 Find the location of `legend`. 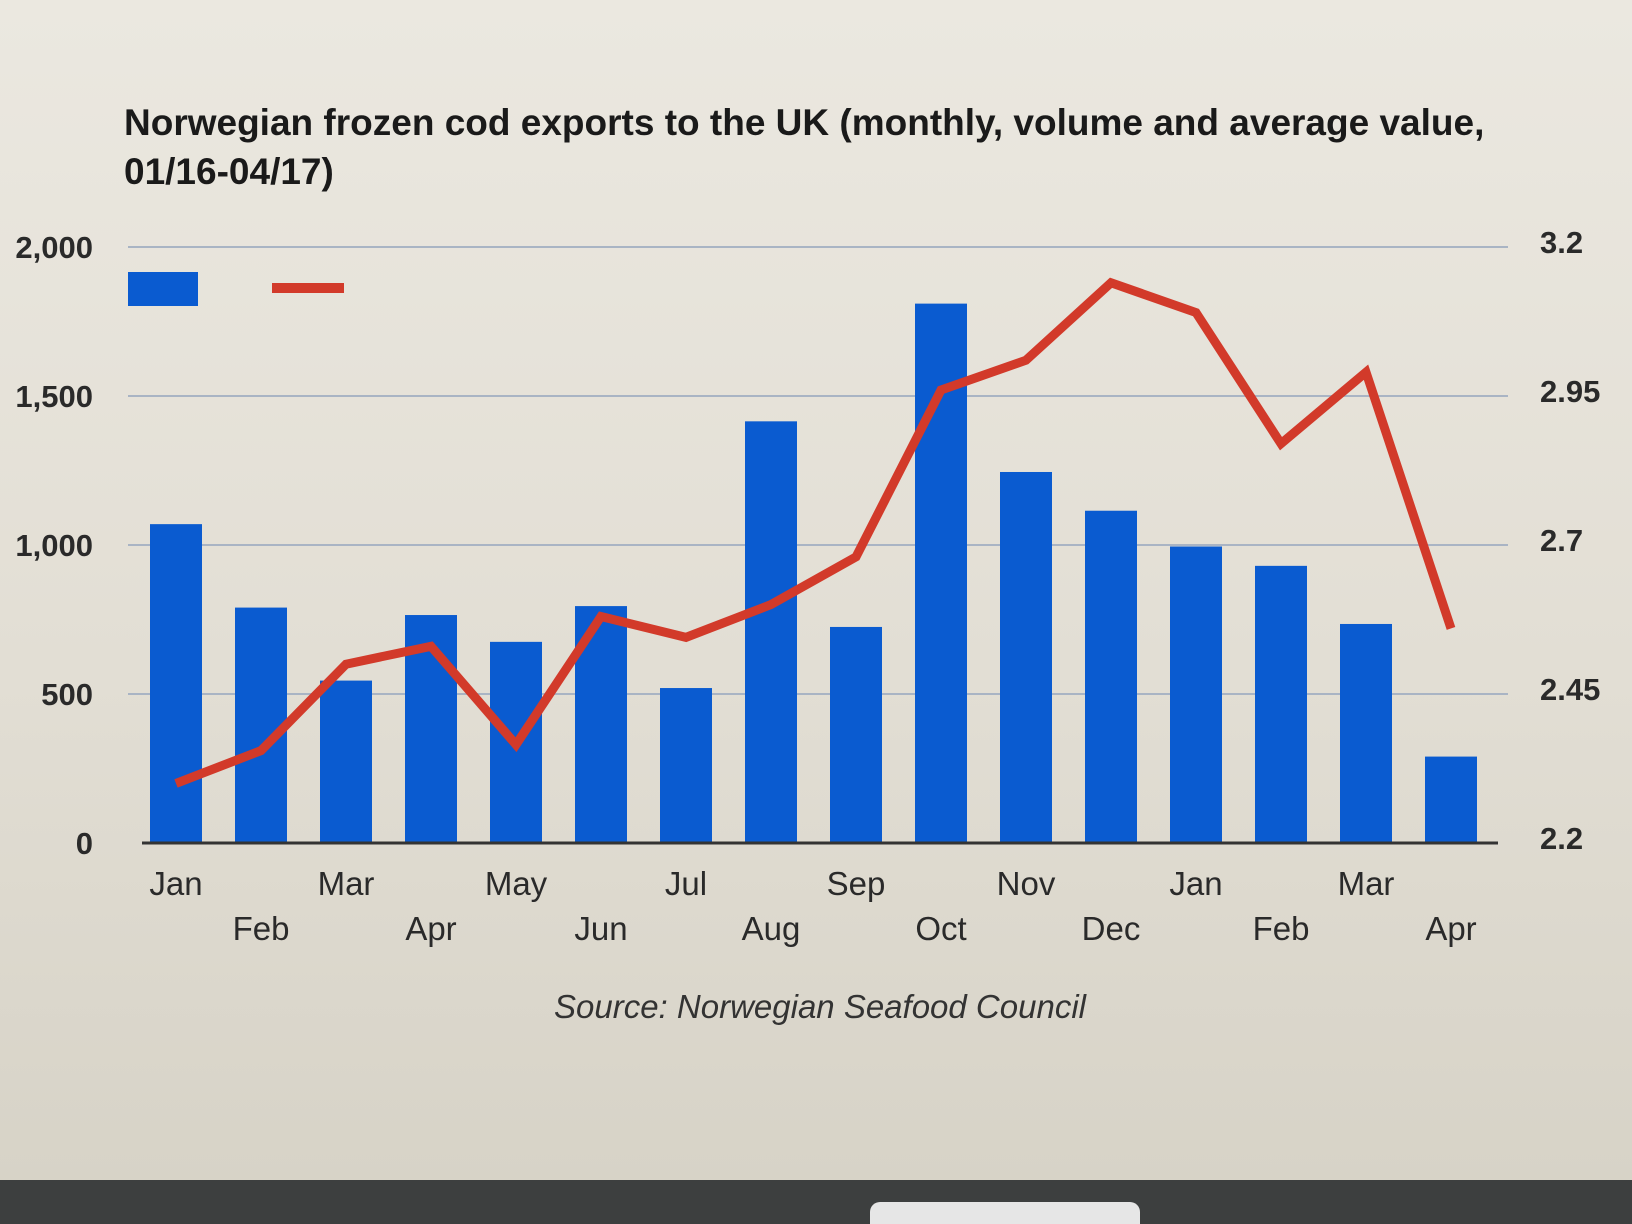

legend is located at coordinates (236, 289).